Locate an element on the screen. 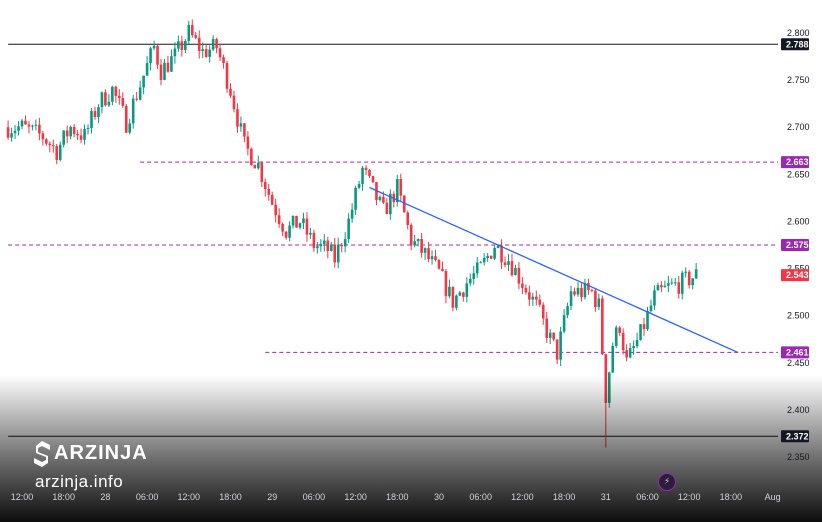 Image resolution: width=822 pixels, height=522 pixels. level-badge-bg is located at coordinates (795, 44).